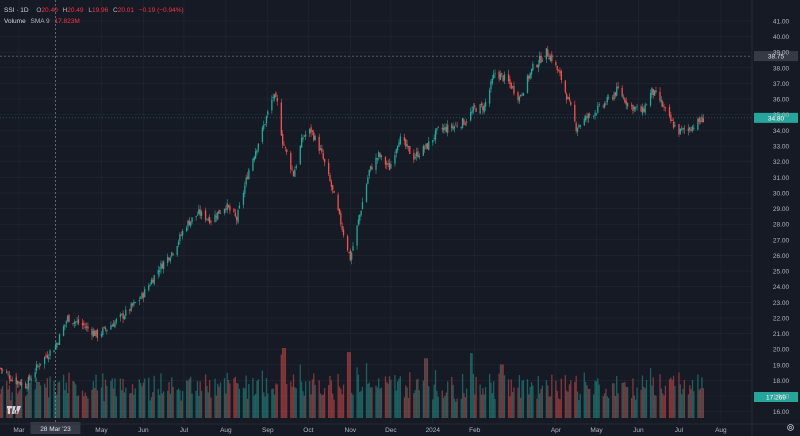 Image resolution: width=800 pixels, height=436 pixels. What do you see at coordinates (16, 10) in the screenshot?
I see `symbol-label: SSI · 1D` at bounding box center [16, 10].